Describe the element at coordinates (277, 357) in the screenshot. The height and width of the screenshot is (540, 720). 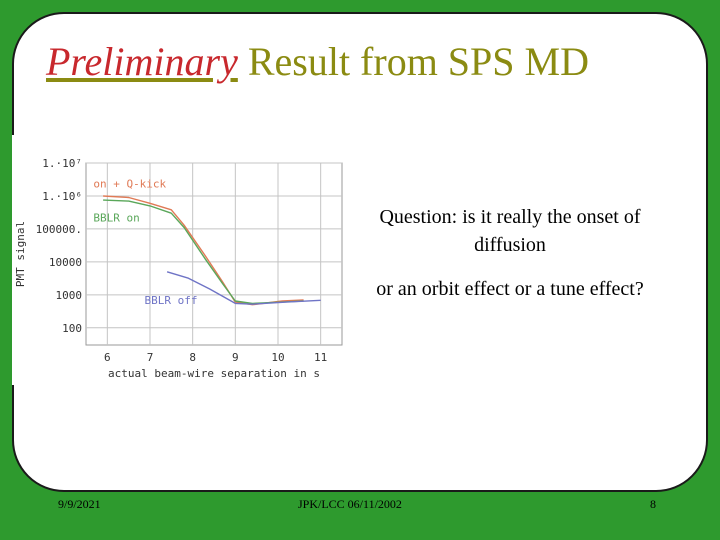
I see `x-tick-label: 10` at that location.